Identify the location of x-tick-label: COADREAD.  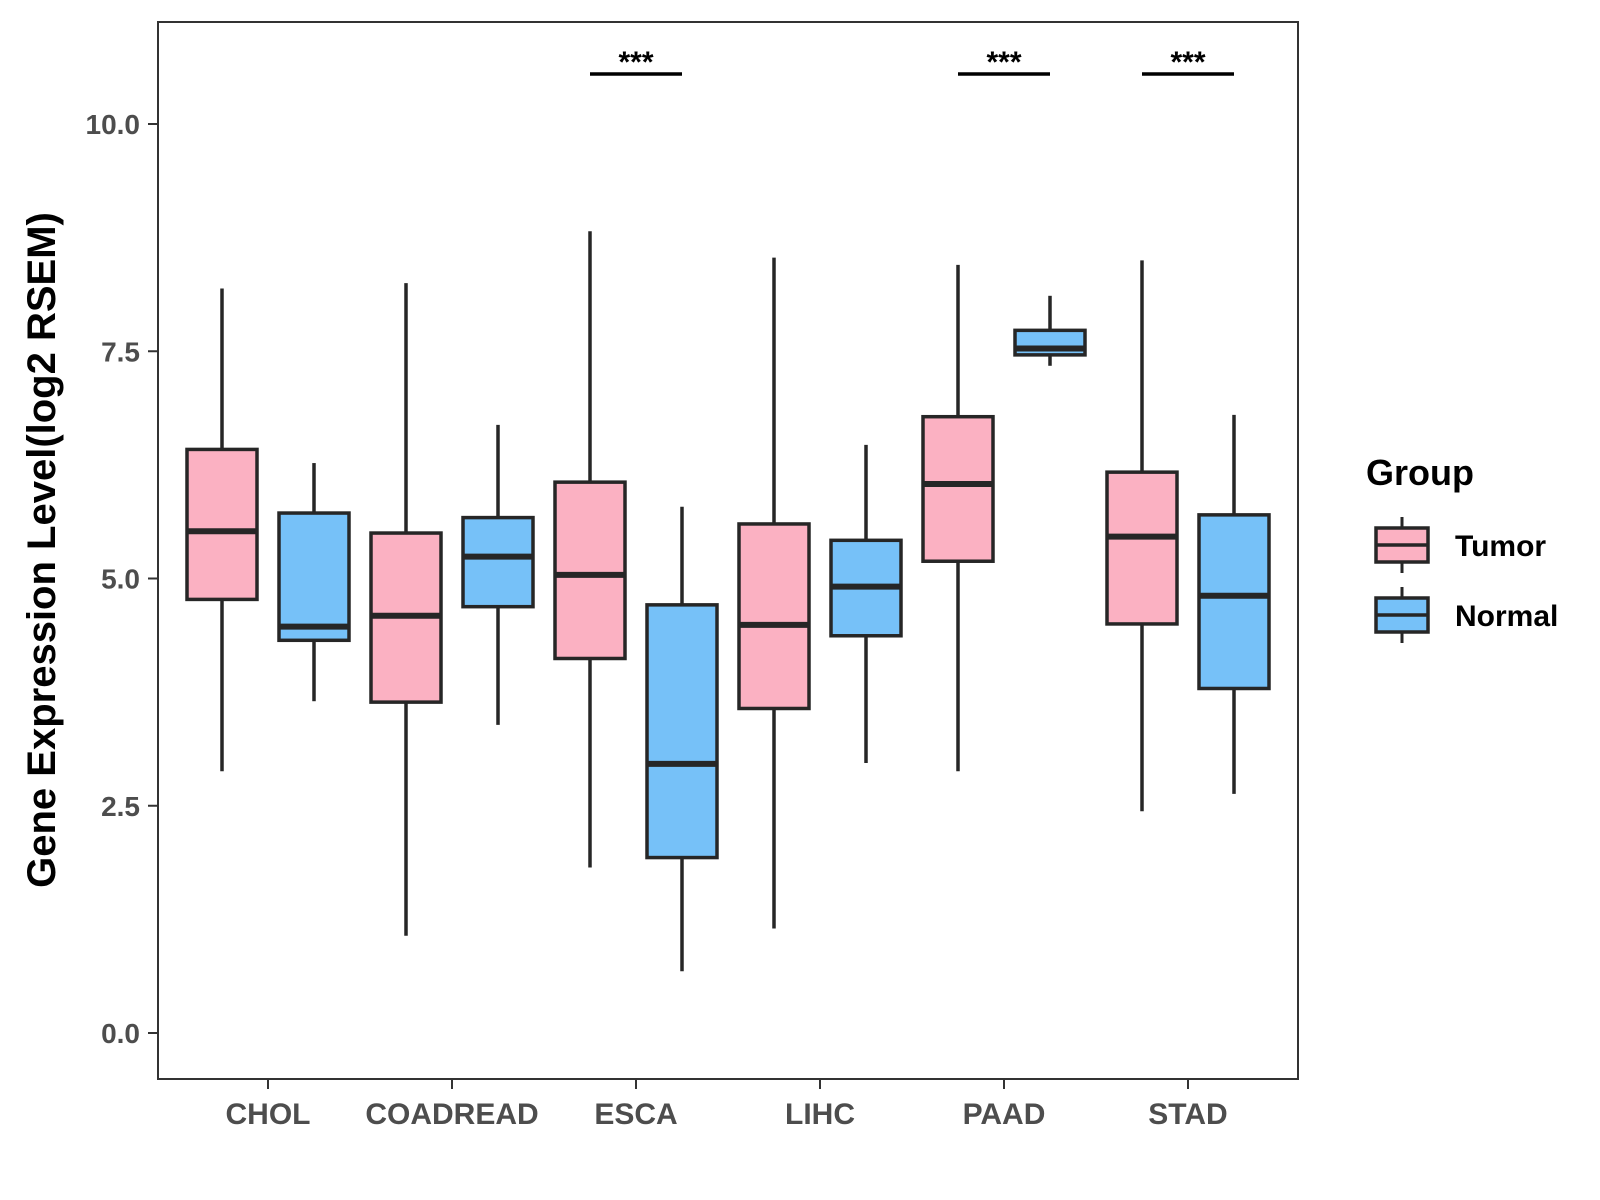
(451, 1114).